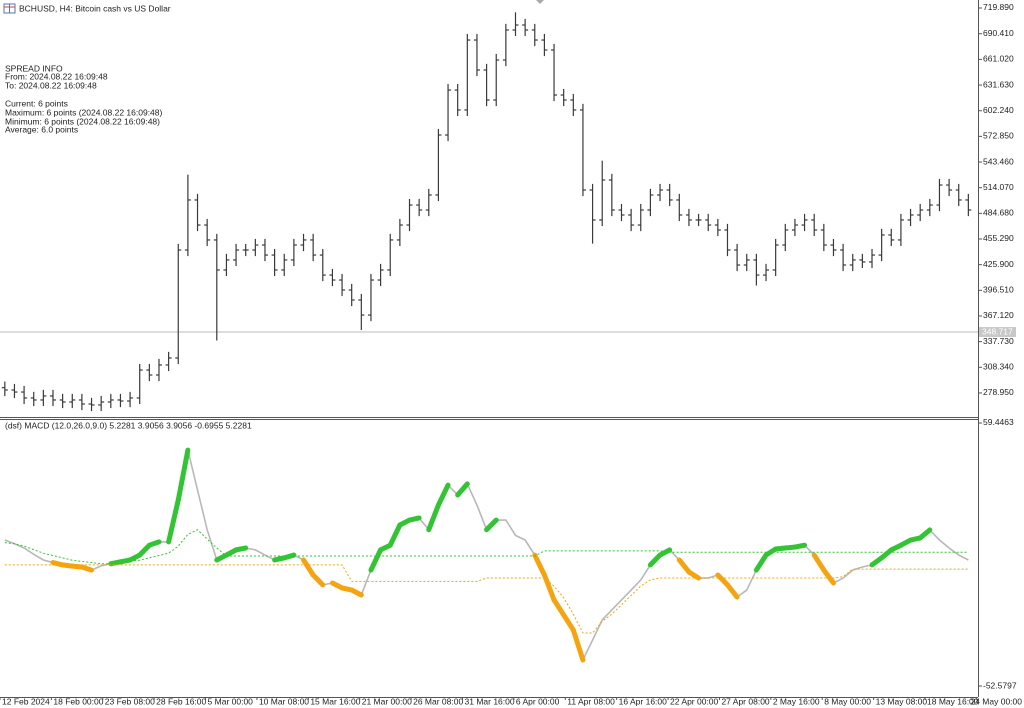  What do you see at coordinates (84, 112) in the screenshot?
I see `spread-info: Maximum: 6 points (2024.08.22 16:09:48)` at bounding box center [84, 112].